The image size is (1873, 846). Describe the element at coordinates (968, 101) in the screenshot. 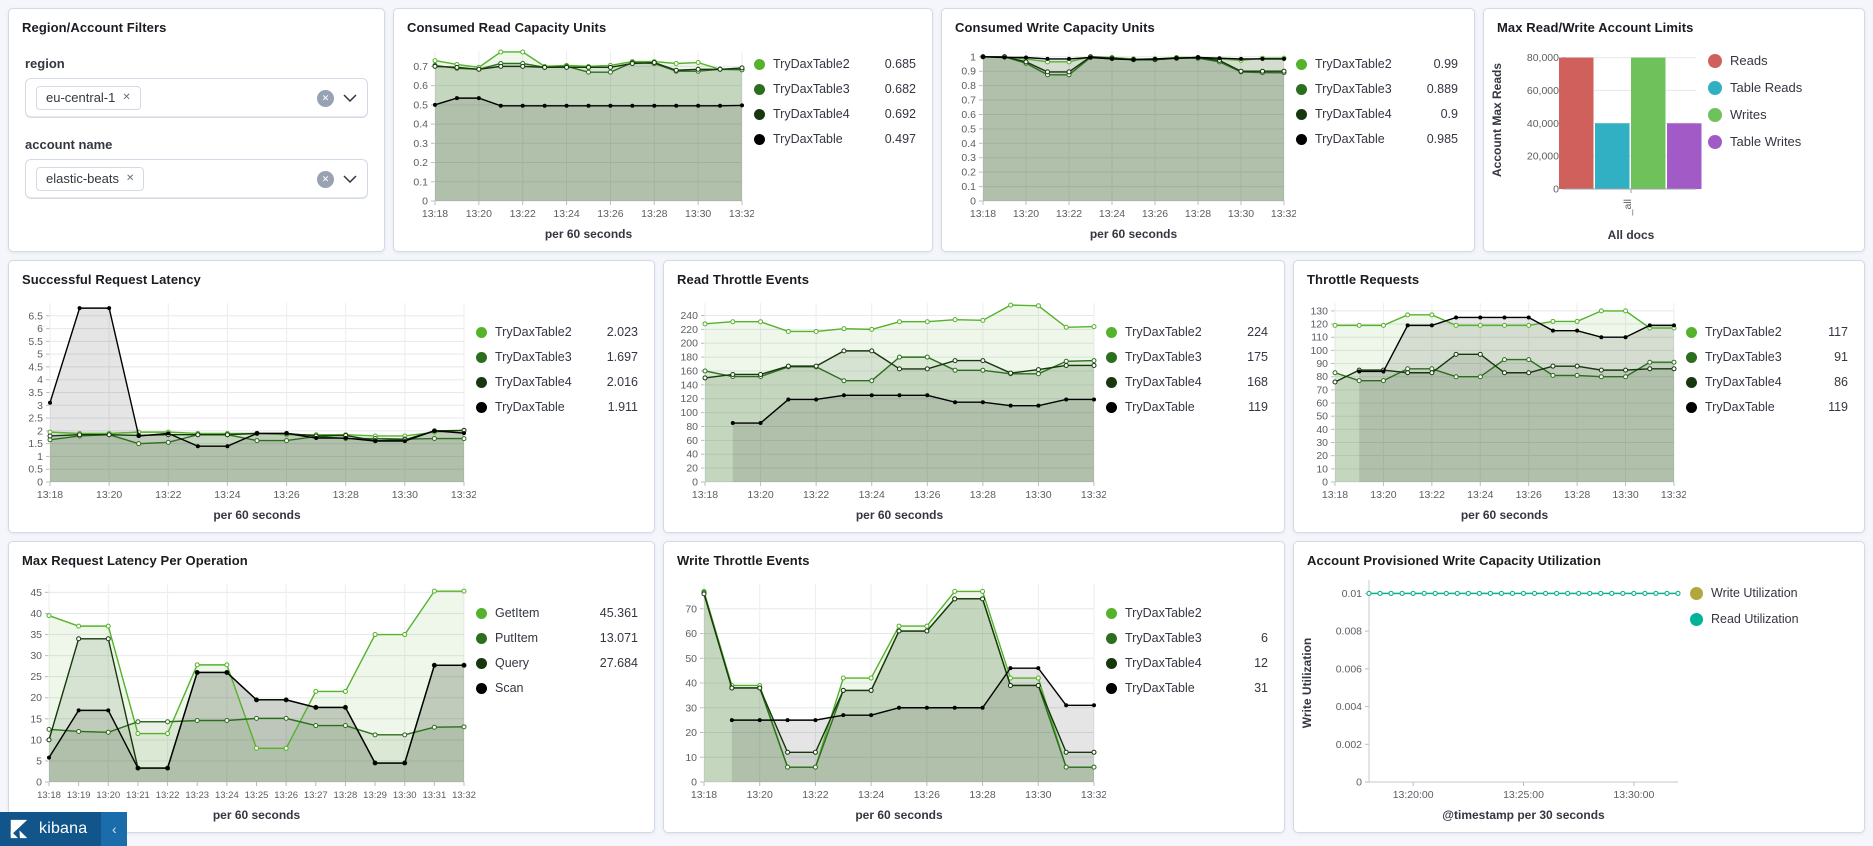

I see `svg-text: 0.7` at that location.